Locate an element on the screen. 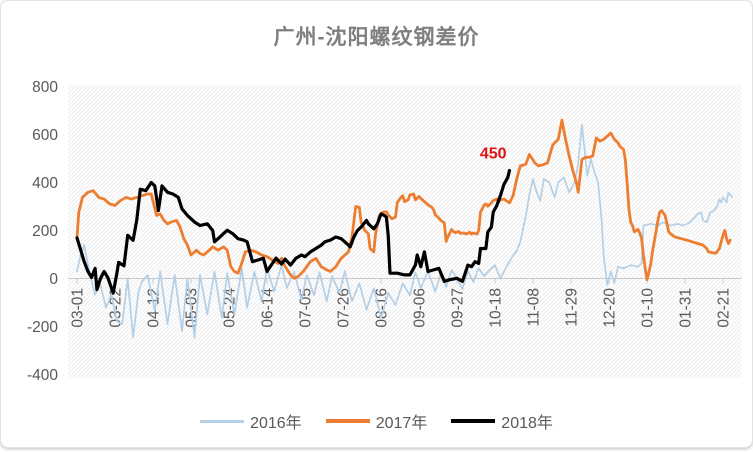 Image resolution: width=753 pixels, height=452 pixels. legend-item-2018: 2018年 is located at coordinates (502, 421).